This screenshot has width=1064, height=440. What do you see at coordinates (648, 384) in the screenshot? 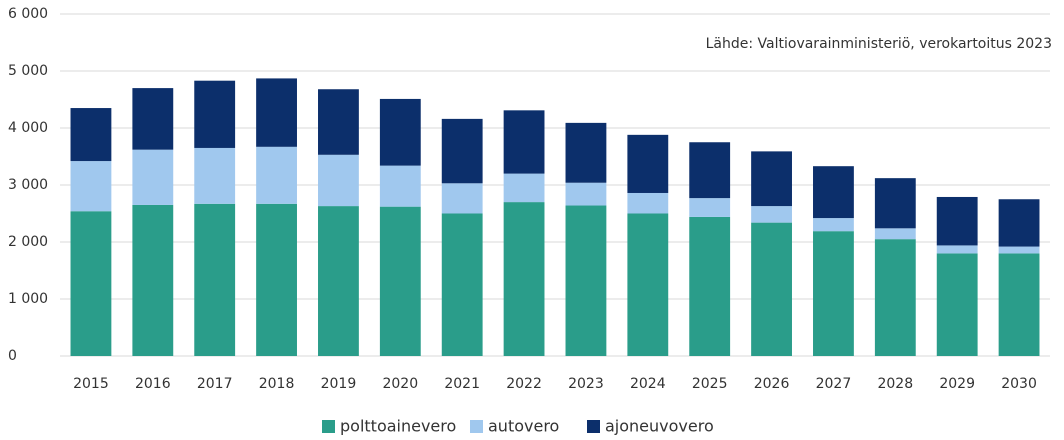
I see `x-tick-label: 2024` at bounding box center [648, 384].